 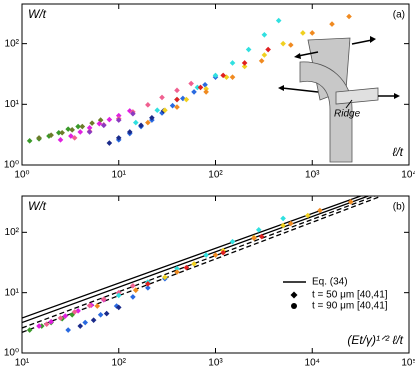 What do you see at coordinates (330, 282) in the screenshot?
I see `legend-label: Eq. (34)` at bounding box center [330, 282].